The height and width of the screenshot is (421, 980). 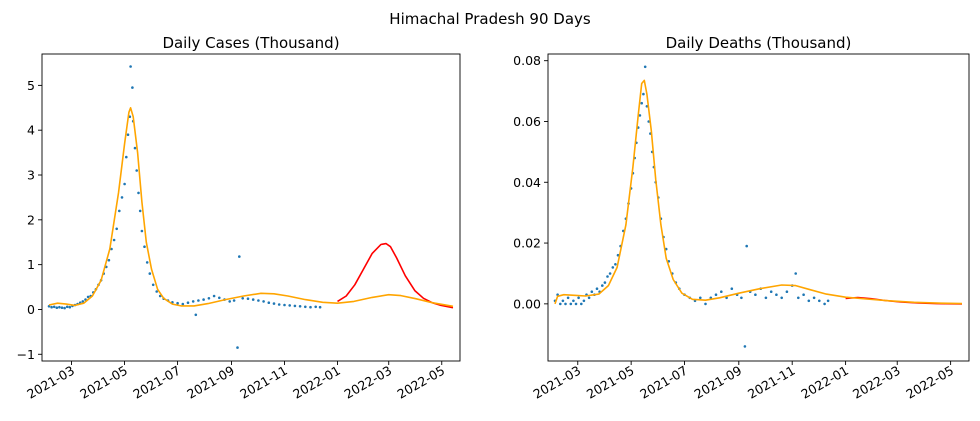 I want to click on x-tick-label: 2021-03, so click(x=557, y=382).